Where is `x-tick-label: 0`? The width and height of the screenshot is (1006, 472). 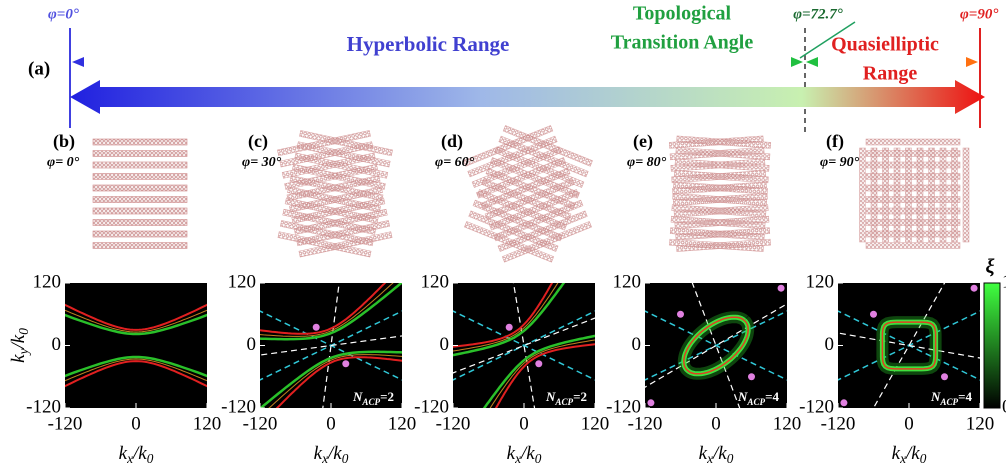 x-tick-label: 0 is located at coordinates (909, 423).